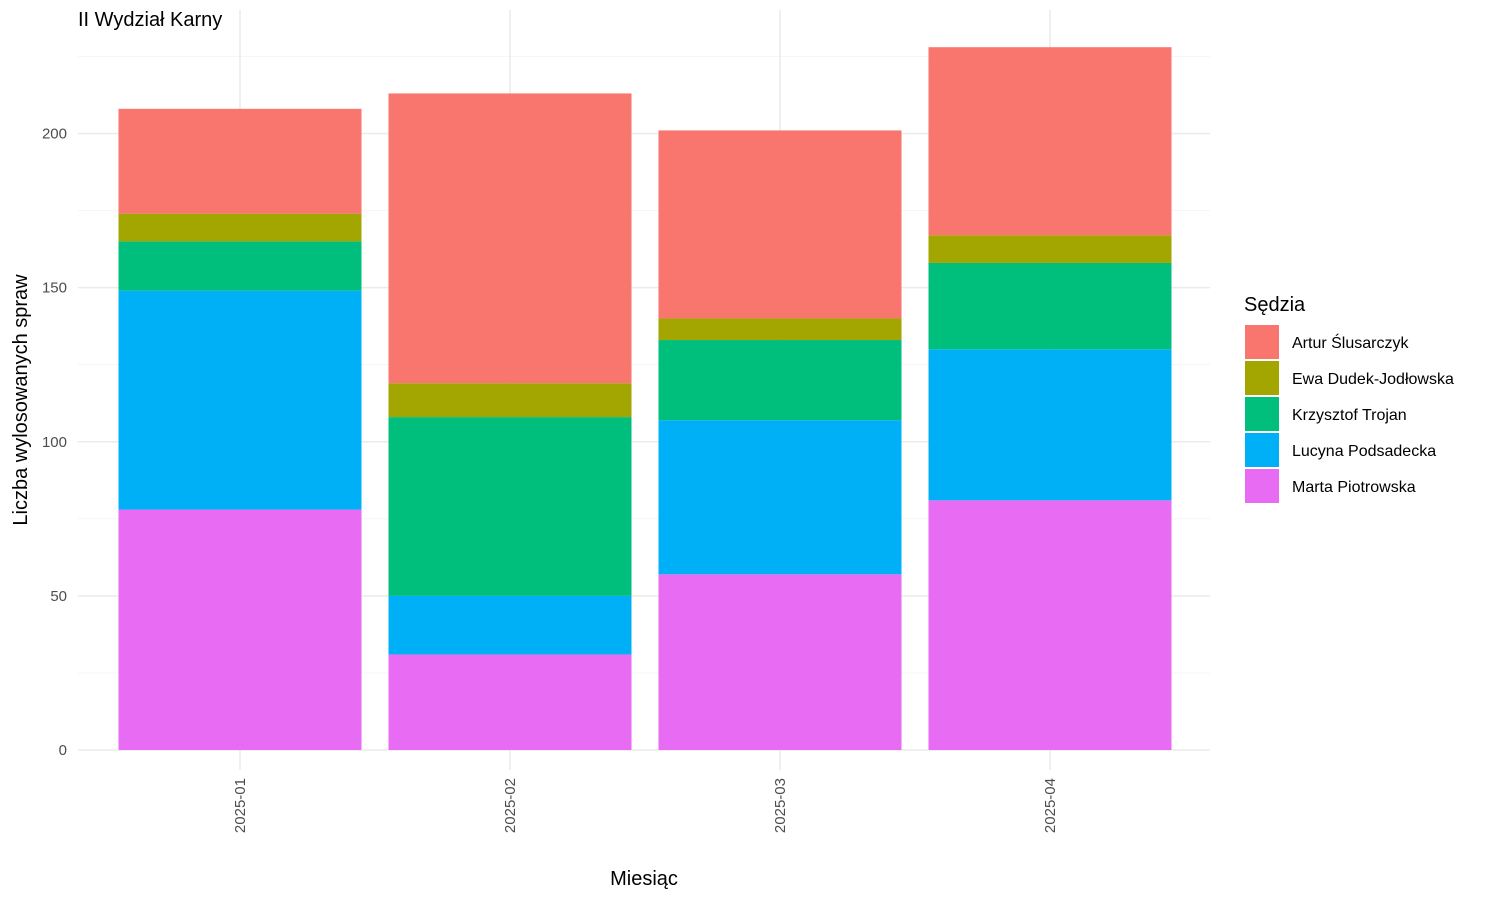 This screenshot has width=1500, height=900. I want to click on legend-label: Ewa Dudek-Jodłowska, so click(1373, 379).